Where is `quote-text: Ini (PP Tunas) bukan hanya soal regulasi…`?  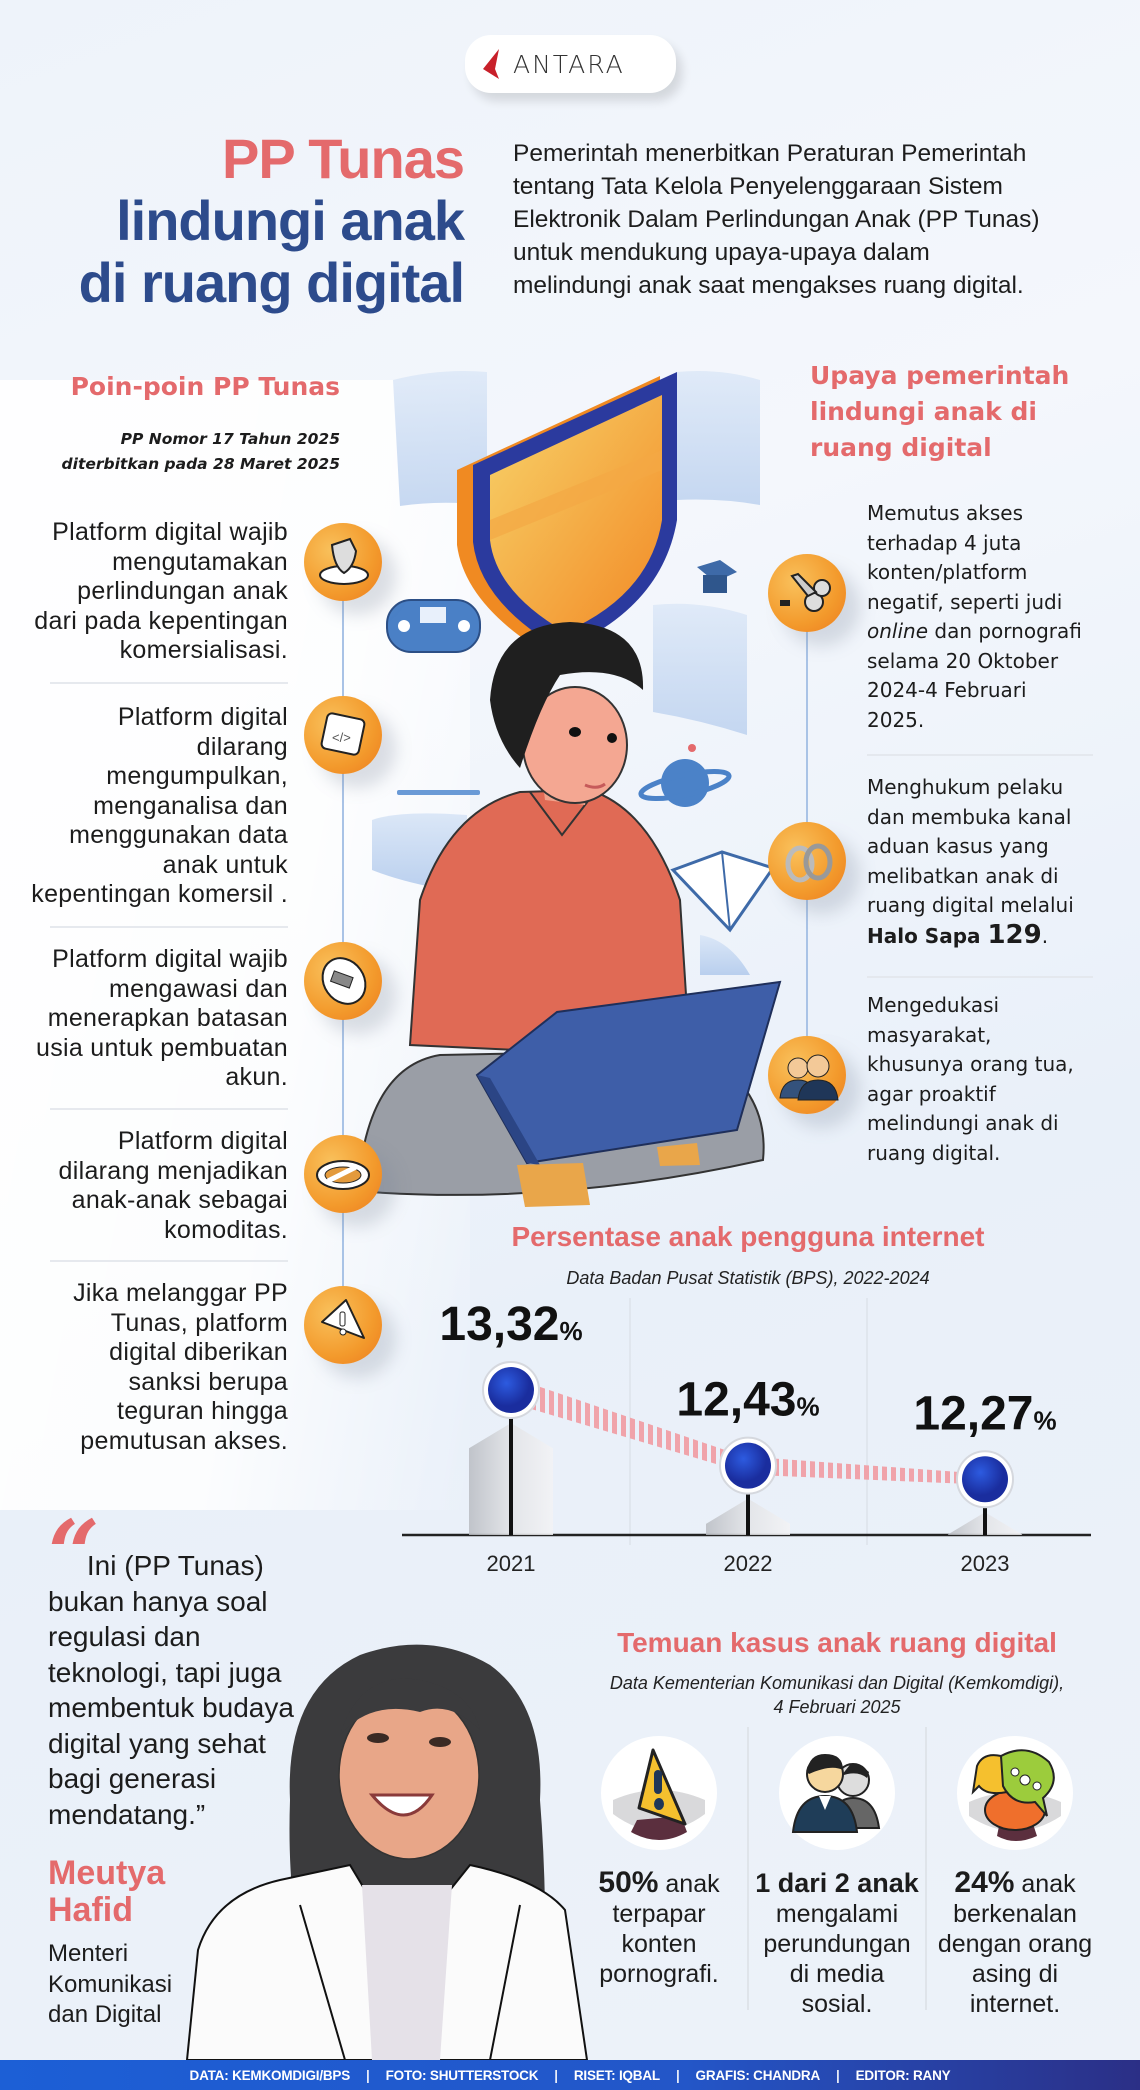
quote-text: Ini (PP Tunas) bukan hanya soal regulasi… is located at coordinates (171, 1690).